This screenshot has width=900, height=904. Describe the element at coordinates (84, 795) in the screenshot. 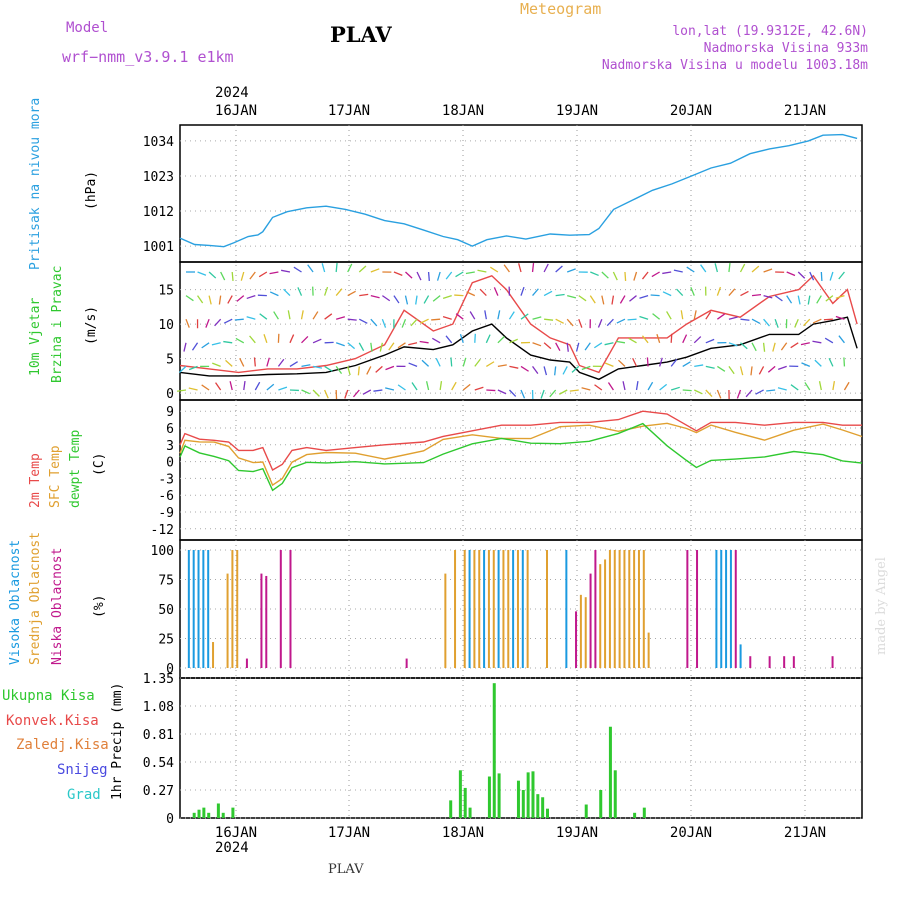

I see `legend-grad: Grad` at that location.